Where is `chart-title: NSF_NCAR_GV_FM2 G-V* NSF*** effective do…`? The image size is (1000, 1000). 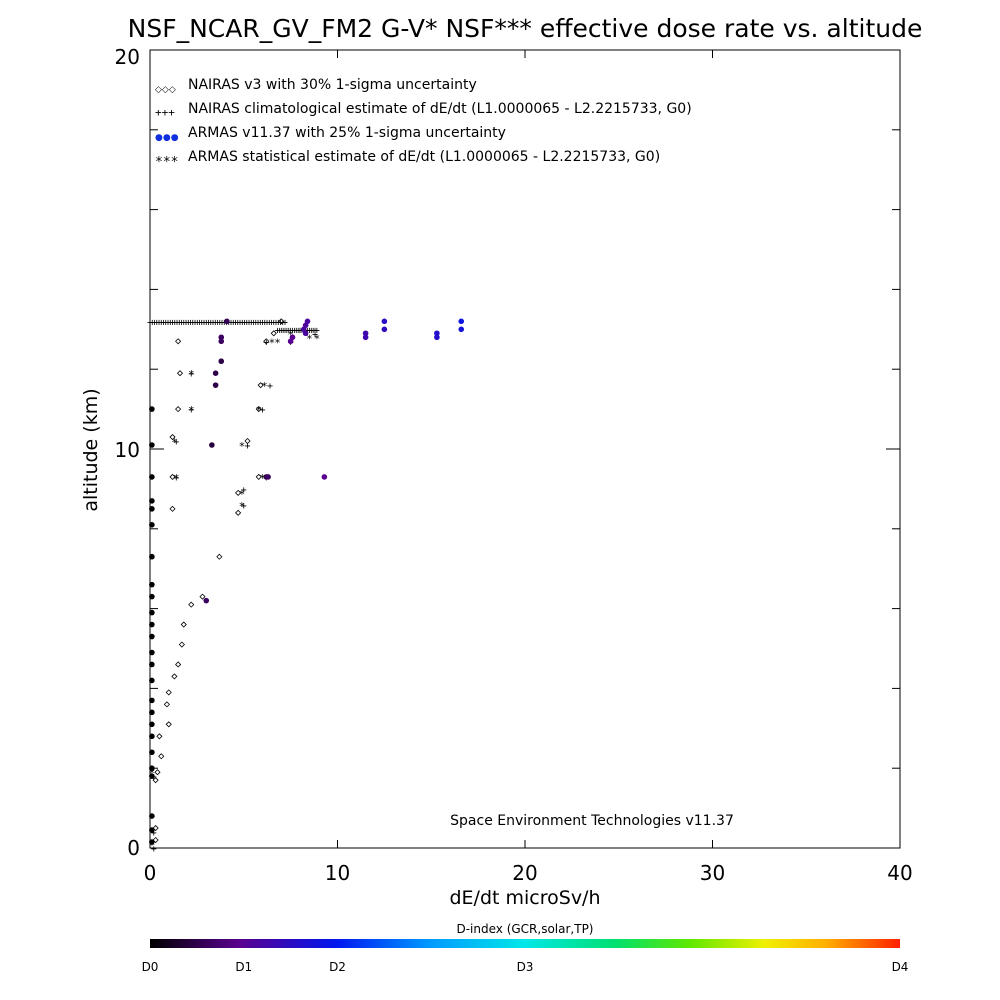 chart-title: NSF_NCAR_GV_FM2 G-V* NSF*** effective do… is located at coordinates (525, 28).